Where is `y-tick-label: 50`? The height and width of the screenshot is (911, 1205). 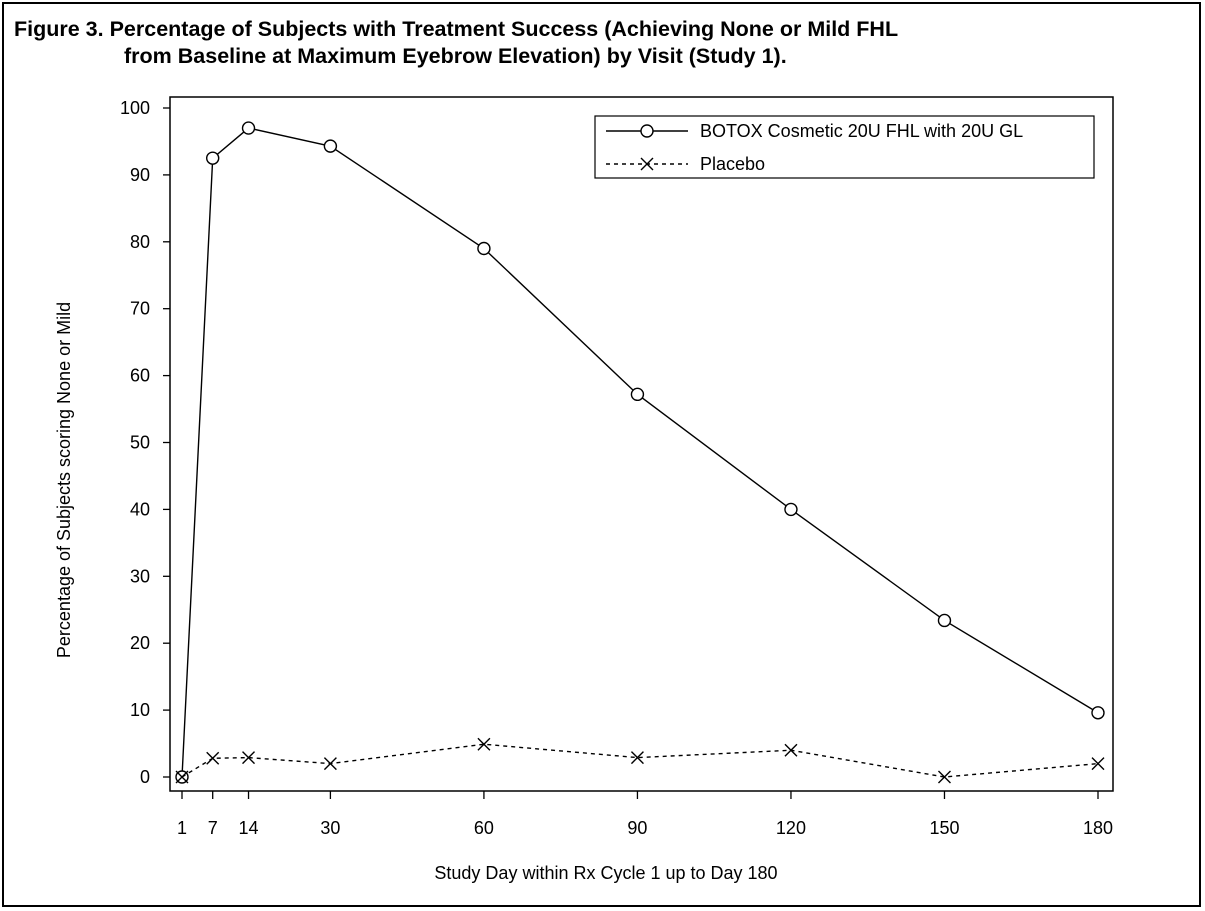
y-tick-label: 50 is located at coordinates (140, 443).